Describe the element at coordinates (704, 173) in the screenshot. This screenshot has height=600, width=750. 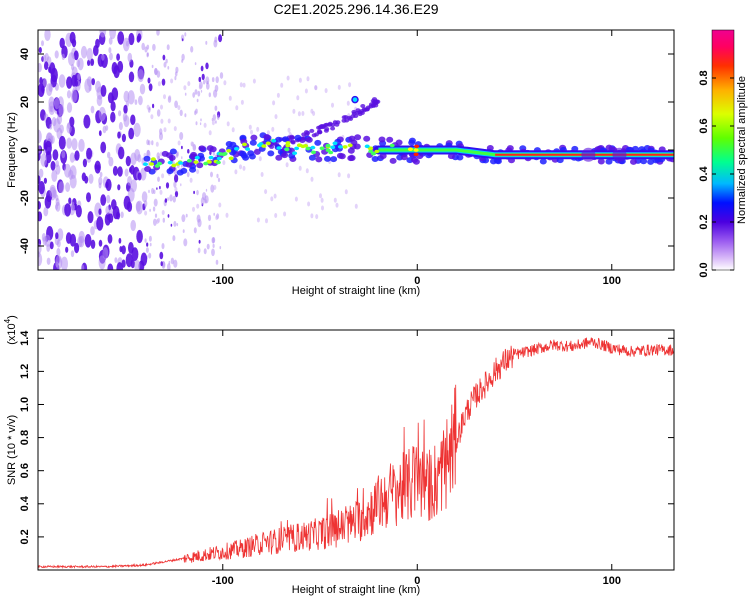
I see `colorbar-tick-label: 0.4` at that location.